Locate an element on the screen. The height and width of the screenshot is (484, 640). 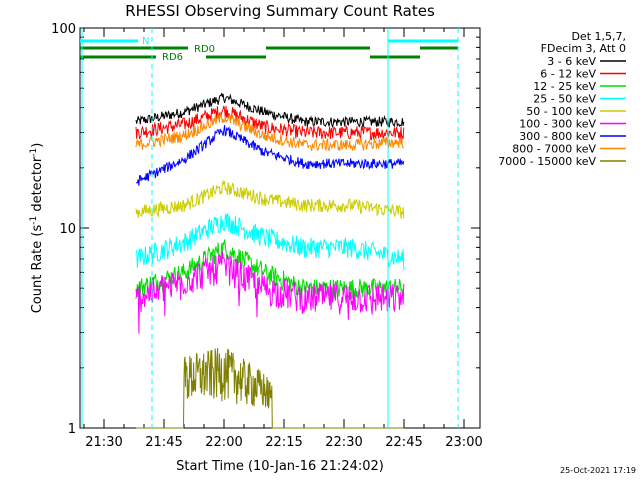
legend-entry-label: 3 - 6 keV is located at coordinates (571, 61).